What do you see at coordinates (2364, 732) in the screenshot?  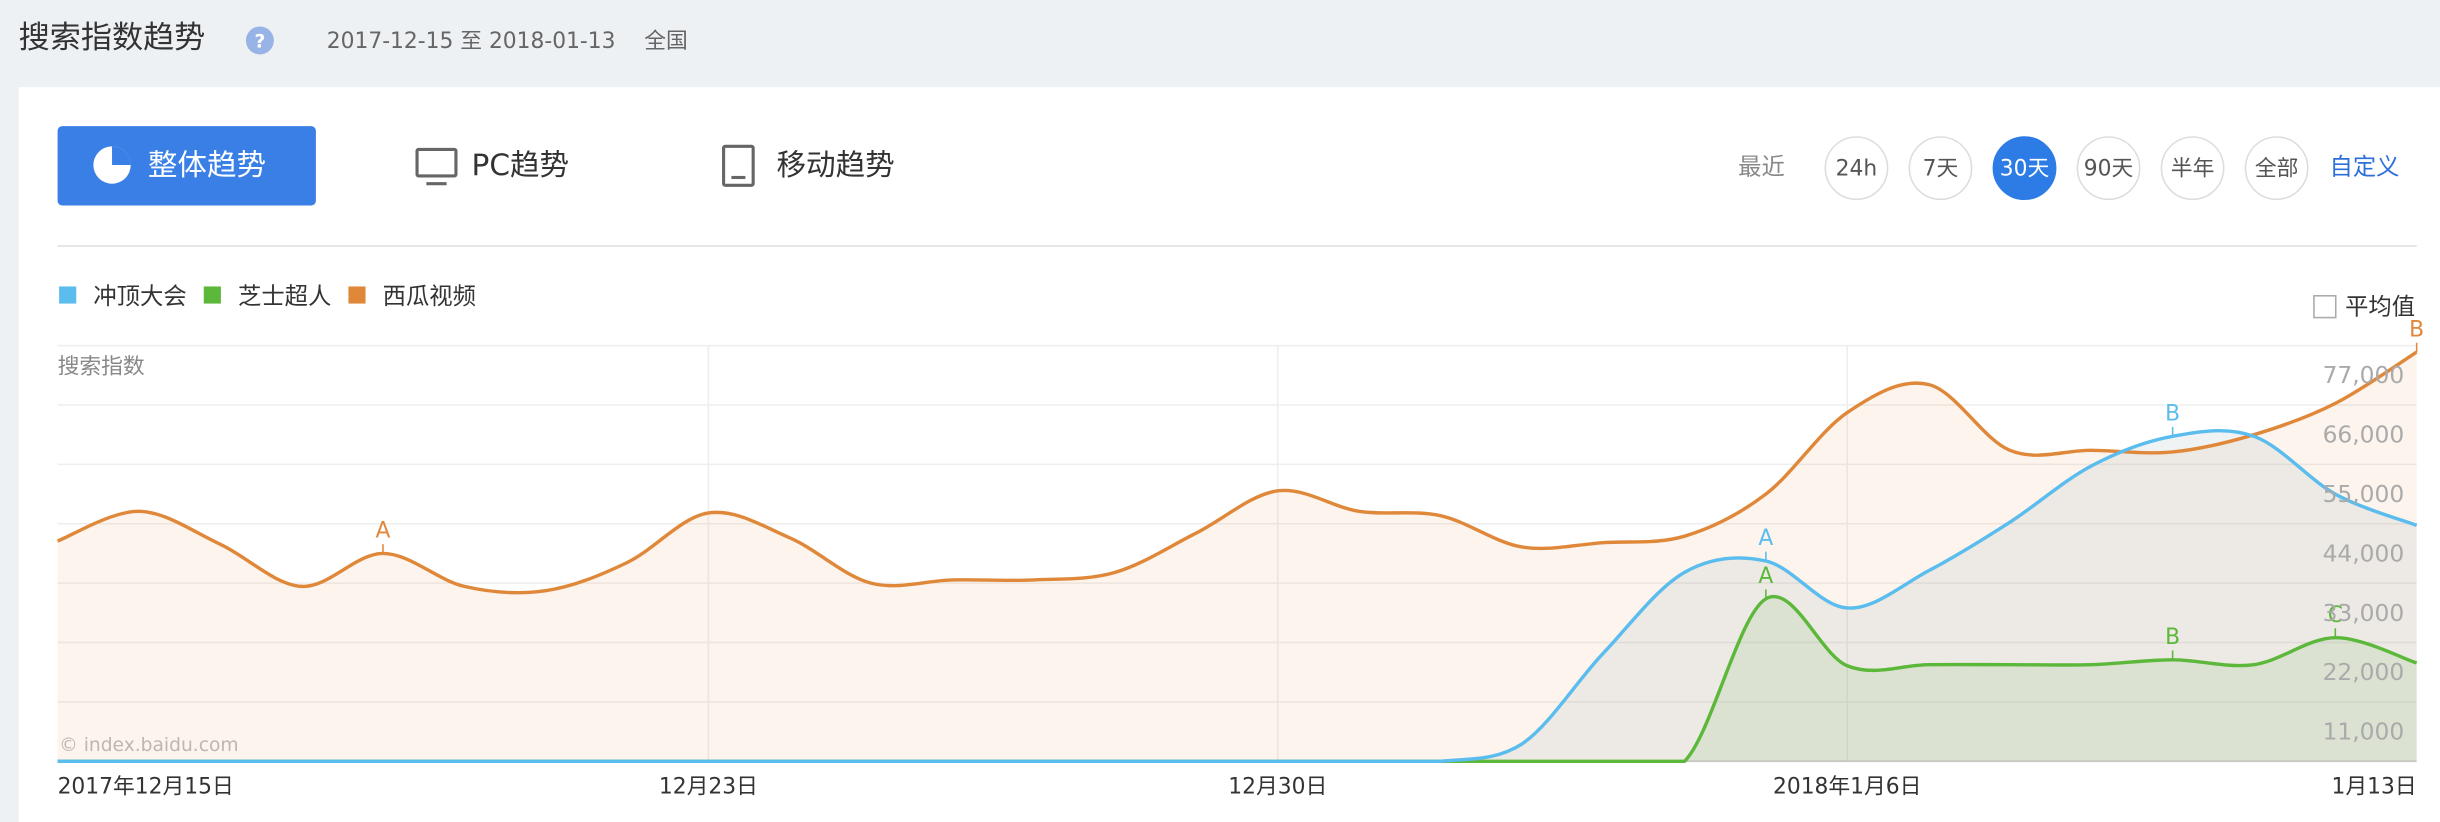 I see `y-tick-label: 11,000` at bounding box center [2364, 732].